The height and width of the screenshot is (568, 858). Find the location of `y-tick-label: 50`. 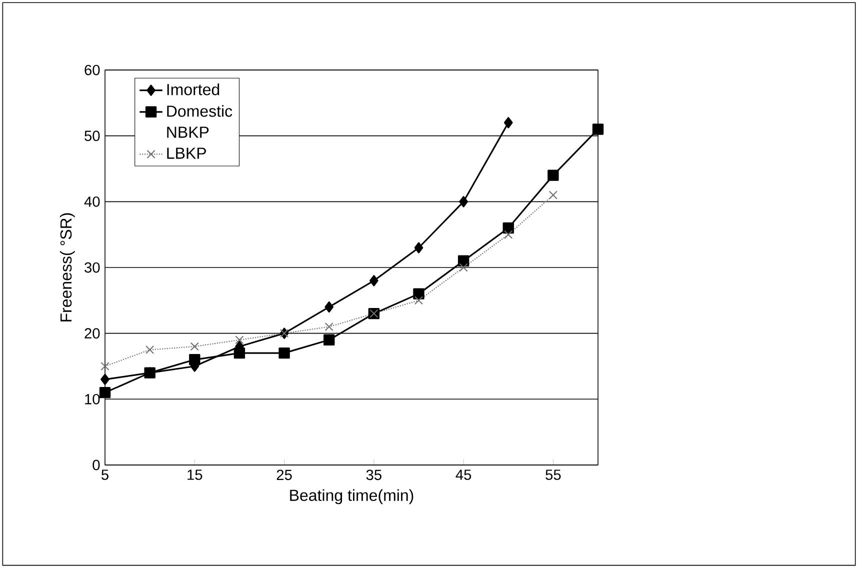

y-tick-label: 50 is located at coordinates (92, 136).